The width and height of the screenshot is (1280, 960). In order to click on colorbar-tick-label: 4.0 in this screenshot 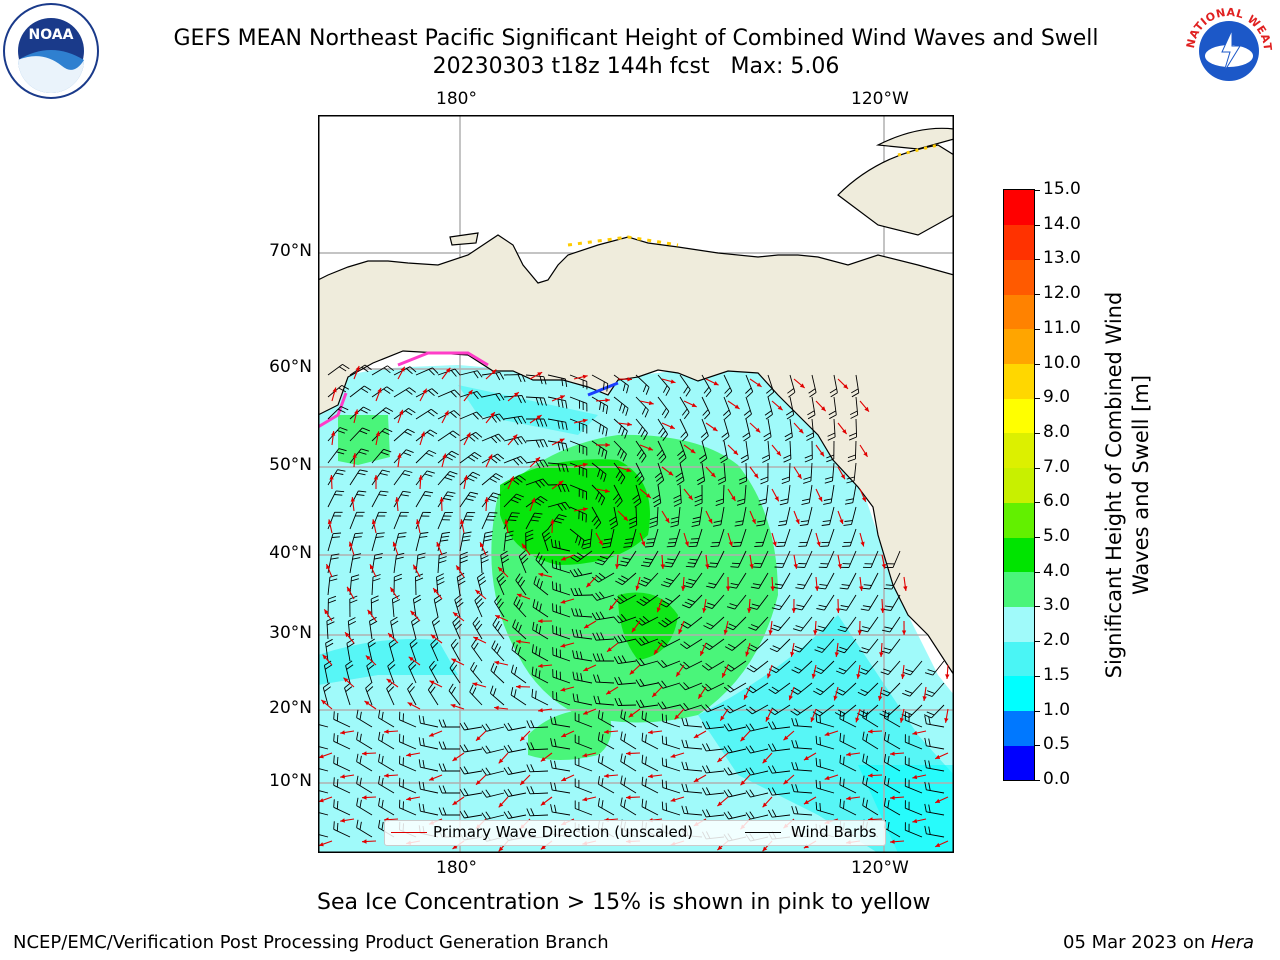, I will do `click(1057, 570)`.